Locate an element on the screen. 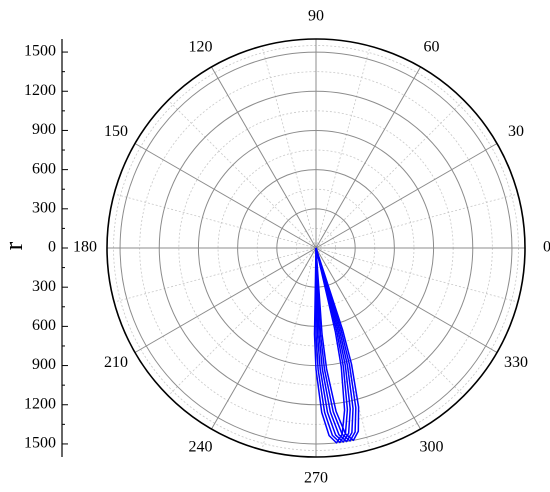 Image resolution: width=550 pixels, height=492 pixels. theta-tick-label: 60 is located at coordinates (432, 47).